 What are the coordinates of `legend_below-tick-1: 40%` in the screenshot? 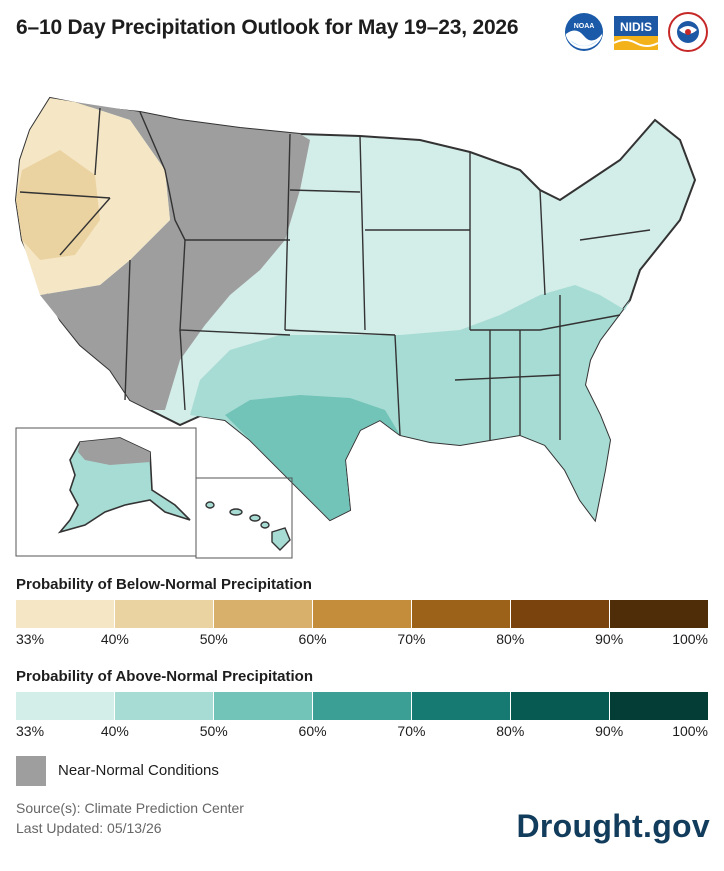 It's located at (114, 639).